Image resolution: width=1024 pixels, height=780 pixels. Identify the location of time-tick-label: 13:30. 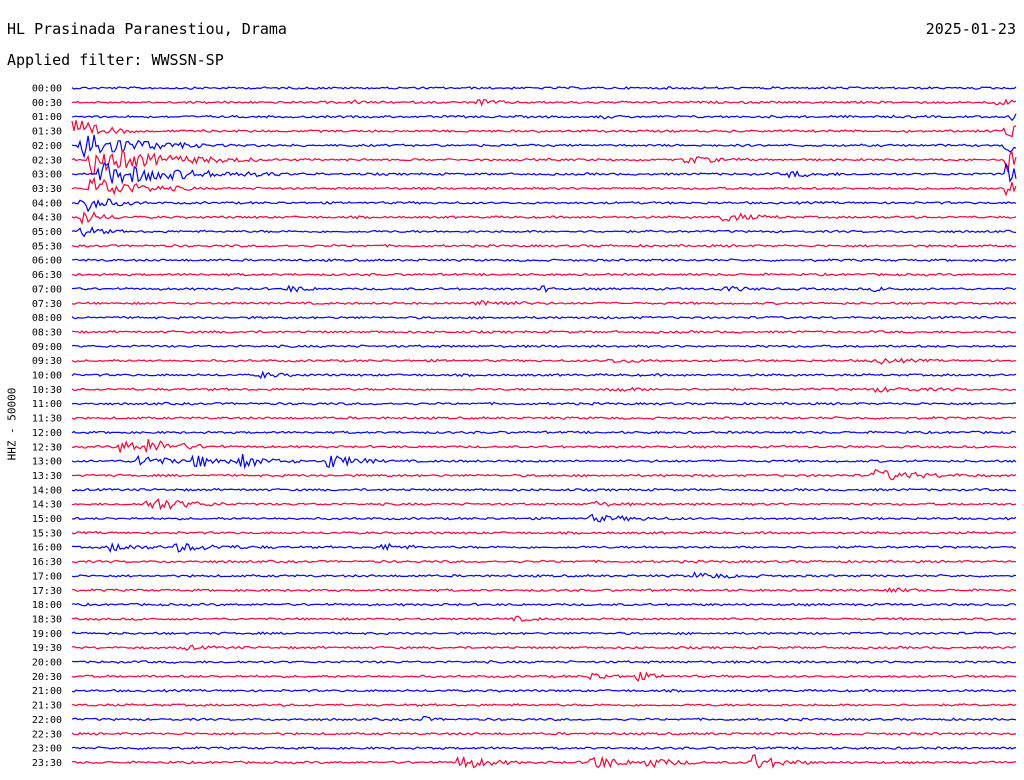
(47, 476).